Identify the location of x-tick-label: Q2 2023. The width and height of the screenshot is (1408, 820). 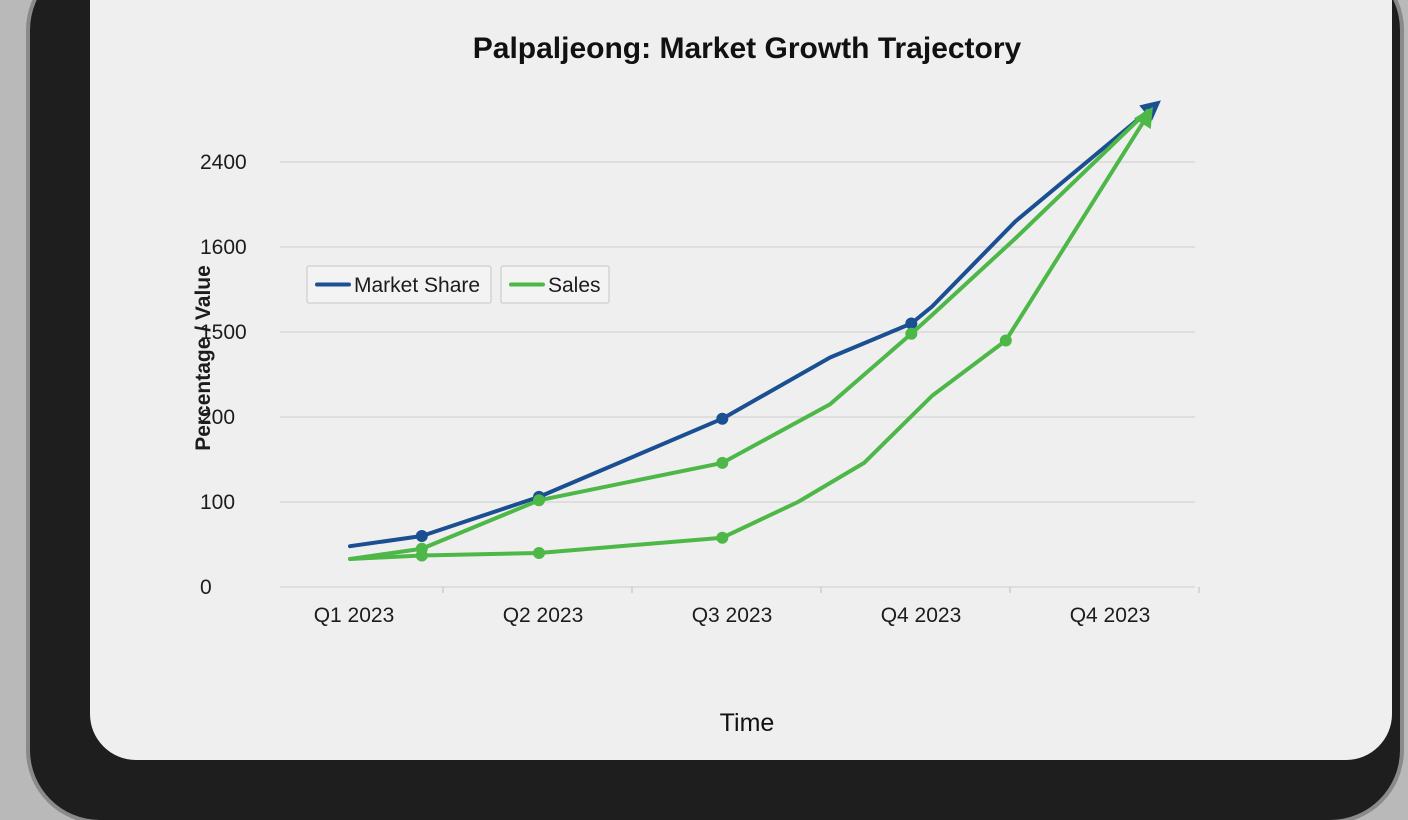
(543, 615).